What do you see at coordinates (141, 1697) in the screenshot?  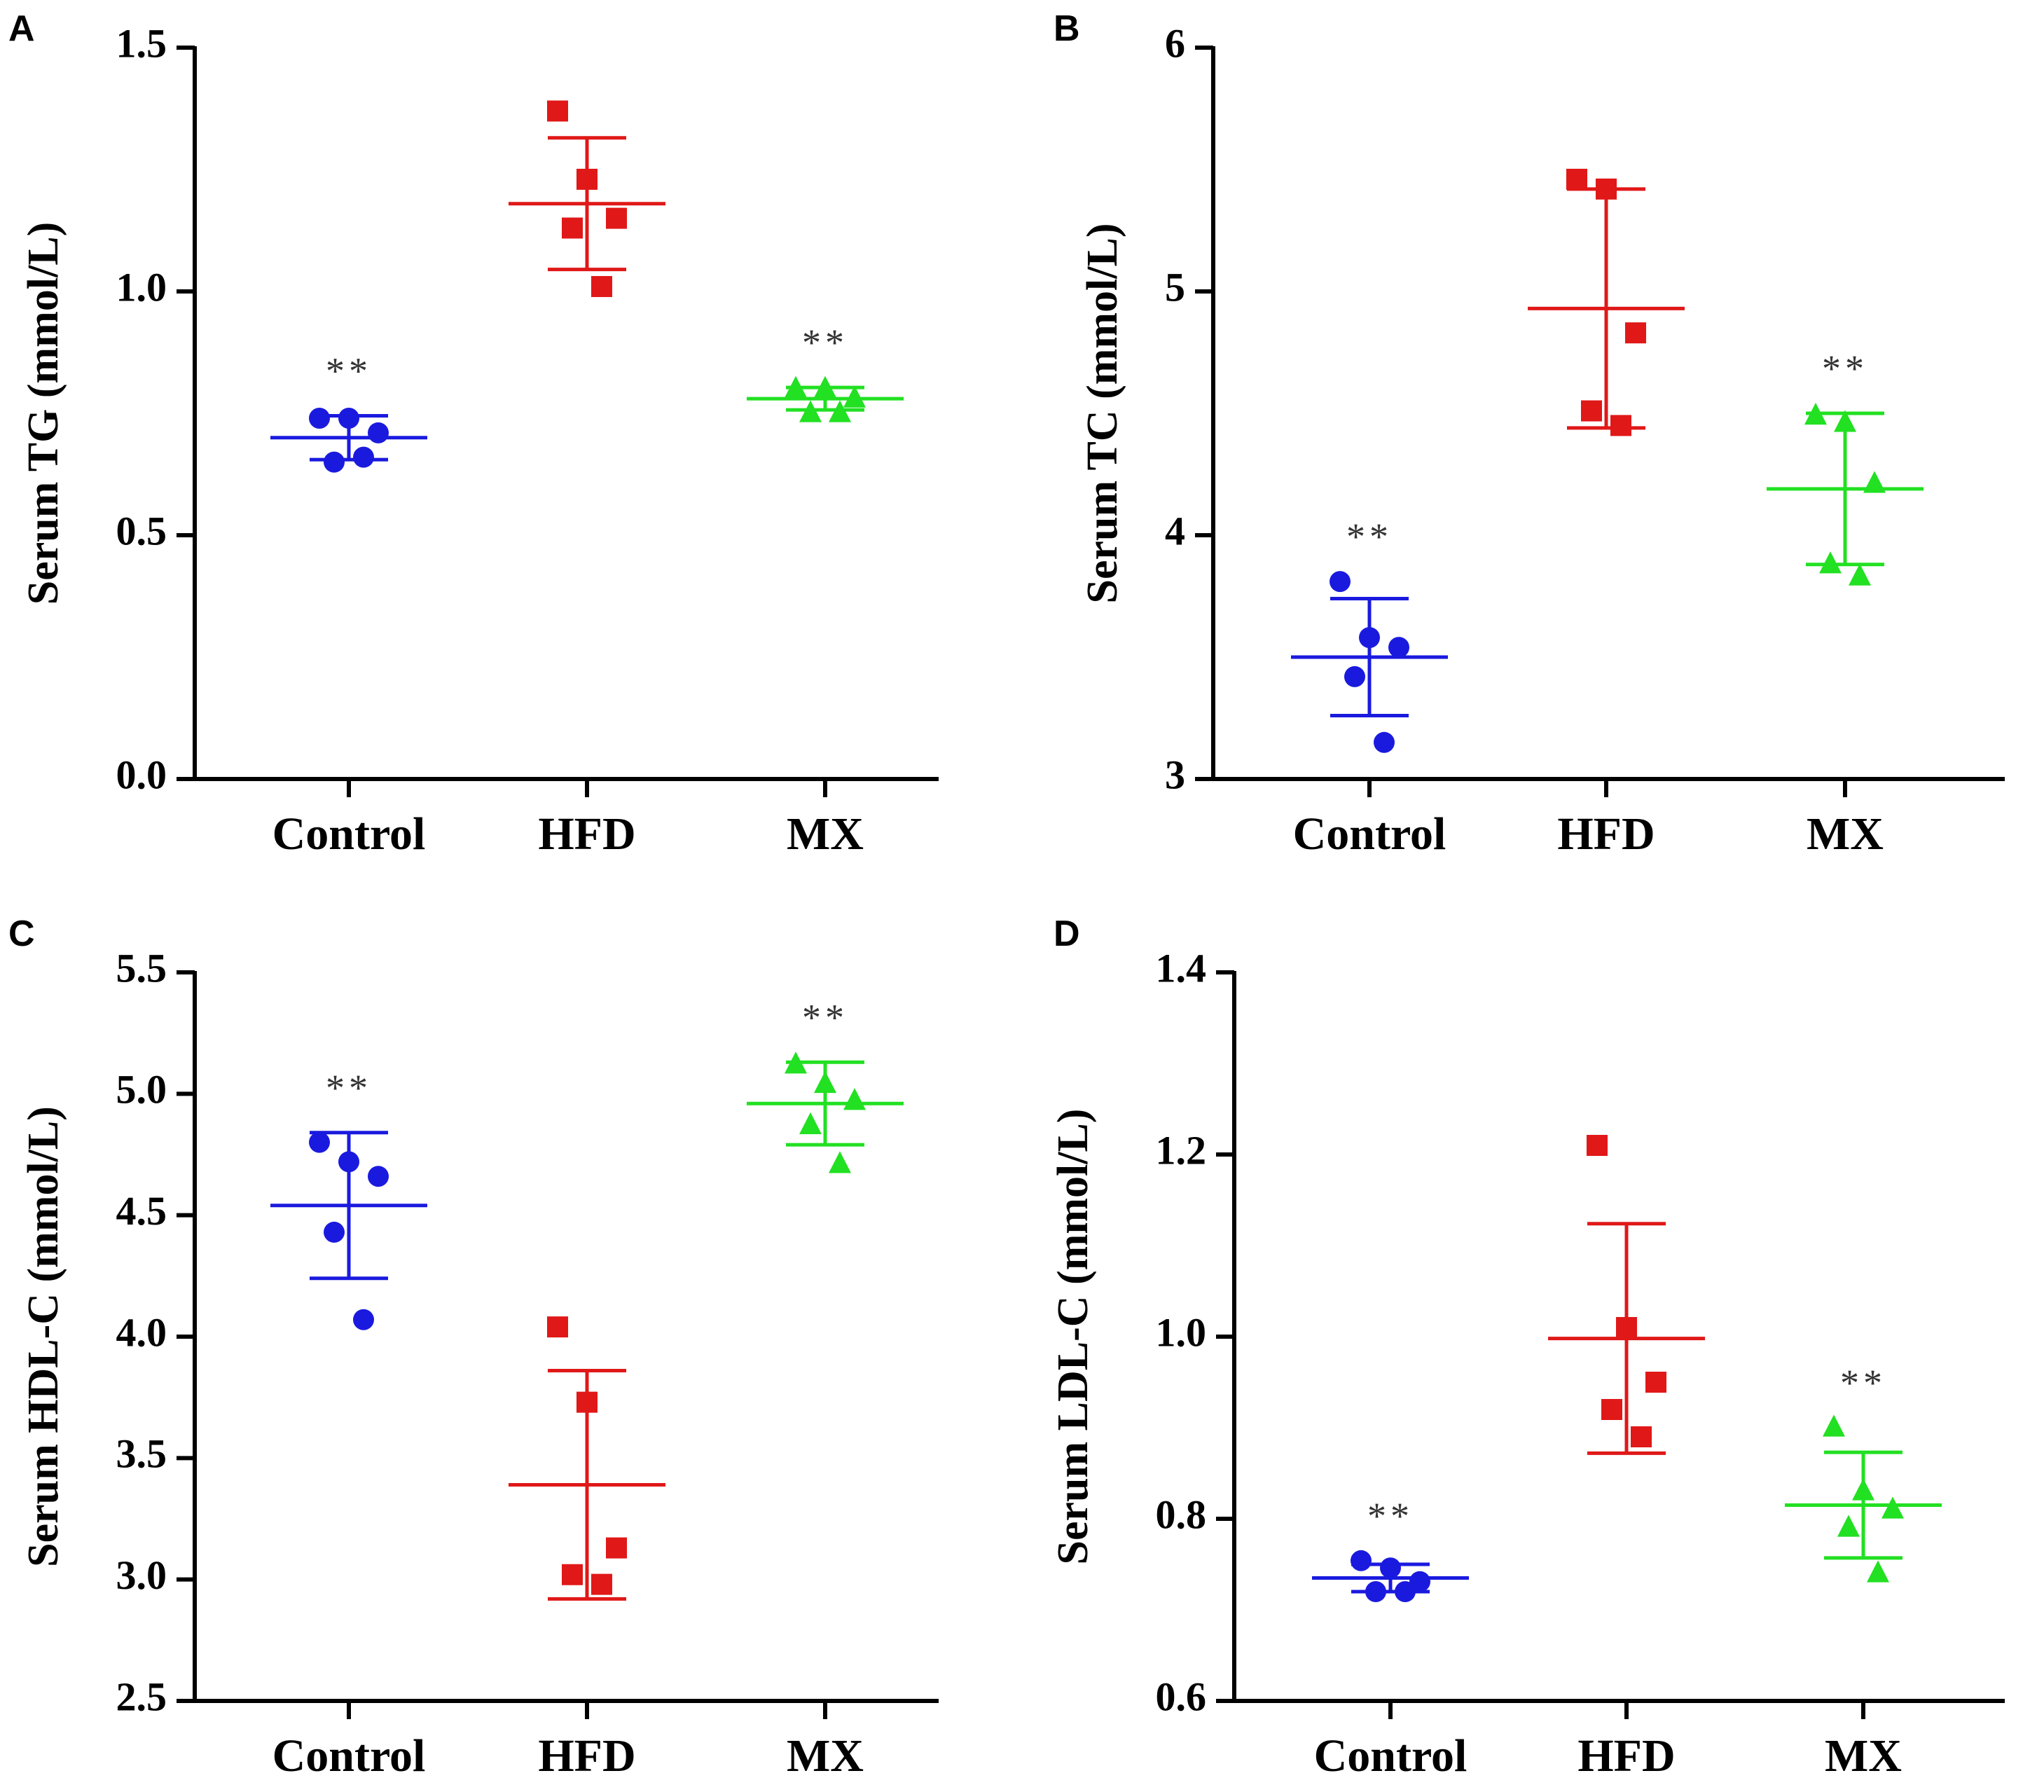 I see `y-tick-label: 2.5` at bounding box center [141, 1697].